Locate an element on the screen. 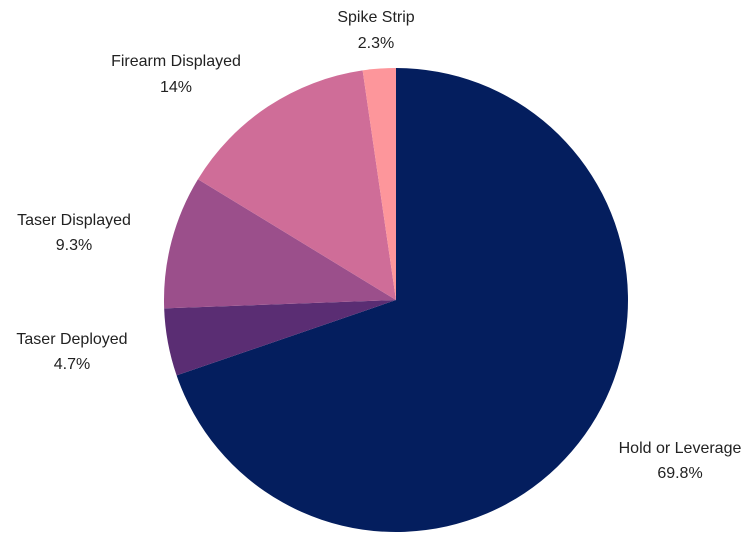 The height and width of the screenshot is (538, 751). slice-label-name: Firearm Displayed is located at coordinates (176, 61).